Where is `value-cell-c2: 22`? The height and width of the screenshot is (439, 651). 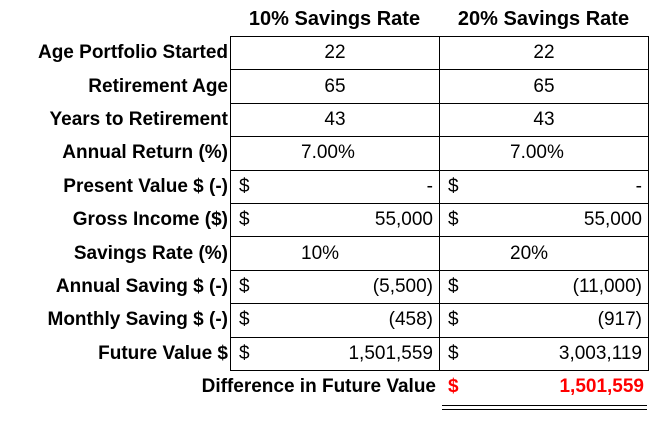
value-cell-c2: 22 is located at coordinates (544, 53).